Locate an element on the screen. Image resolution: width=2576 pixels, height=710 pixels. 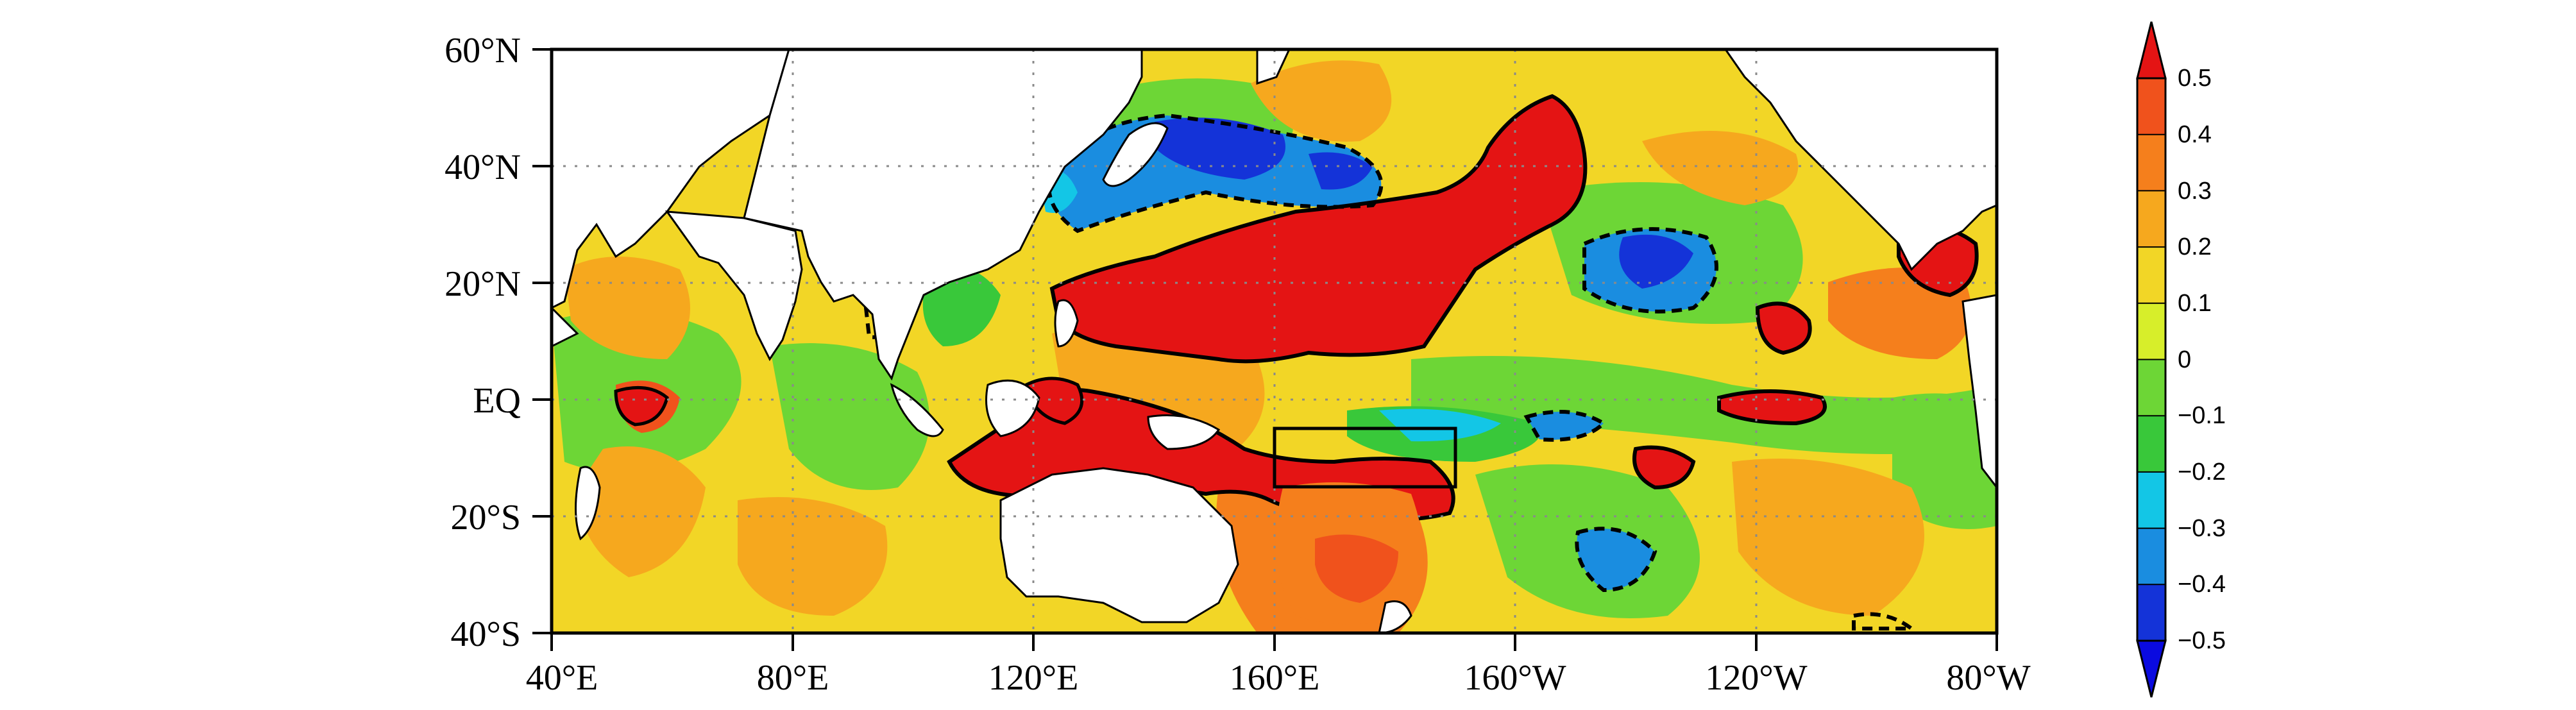
colorbar-label: −0.1 is located at coordinates (2202, 415).